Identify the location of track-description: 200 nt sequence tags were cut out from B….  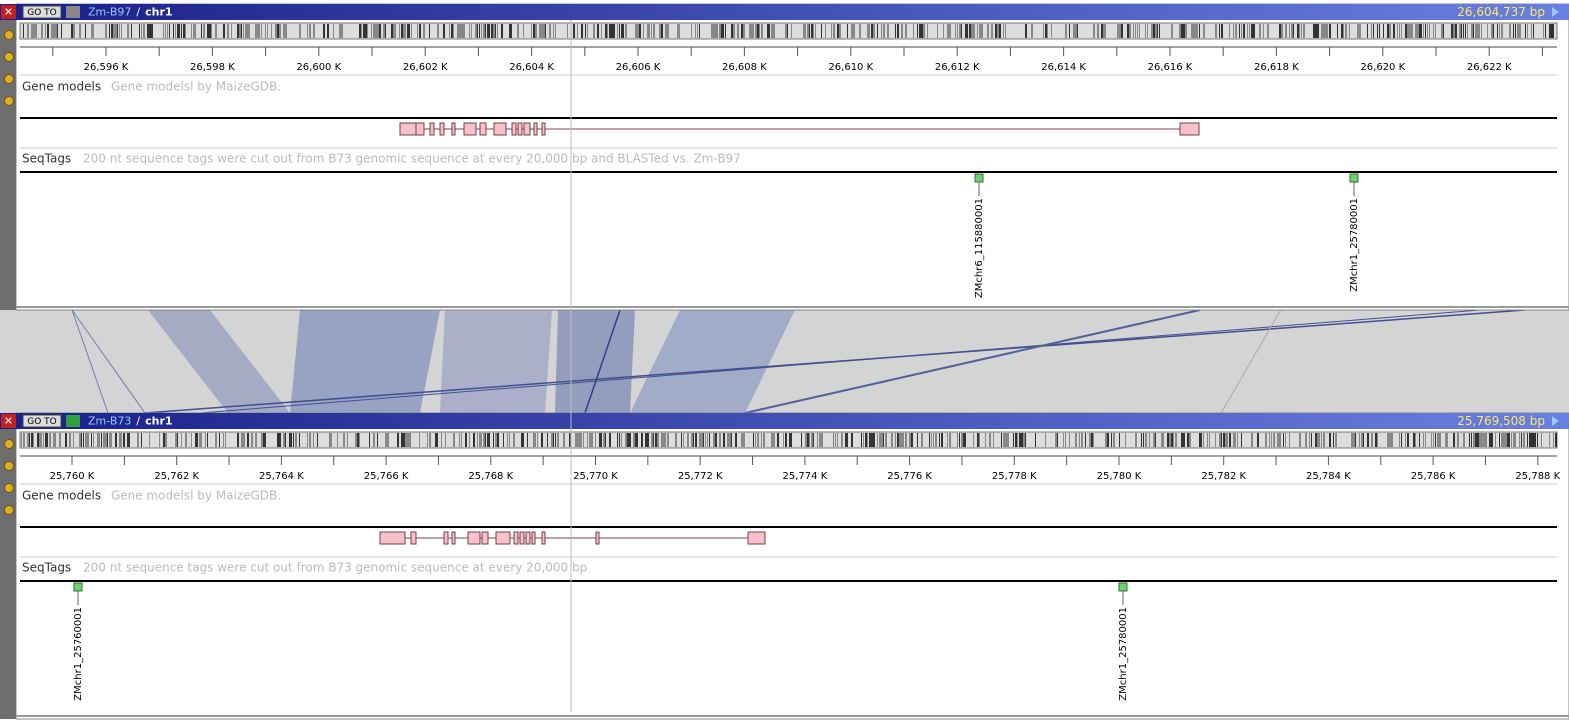
(412, 159).